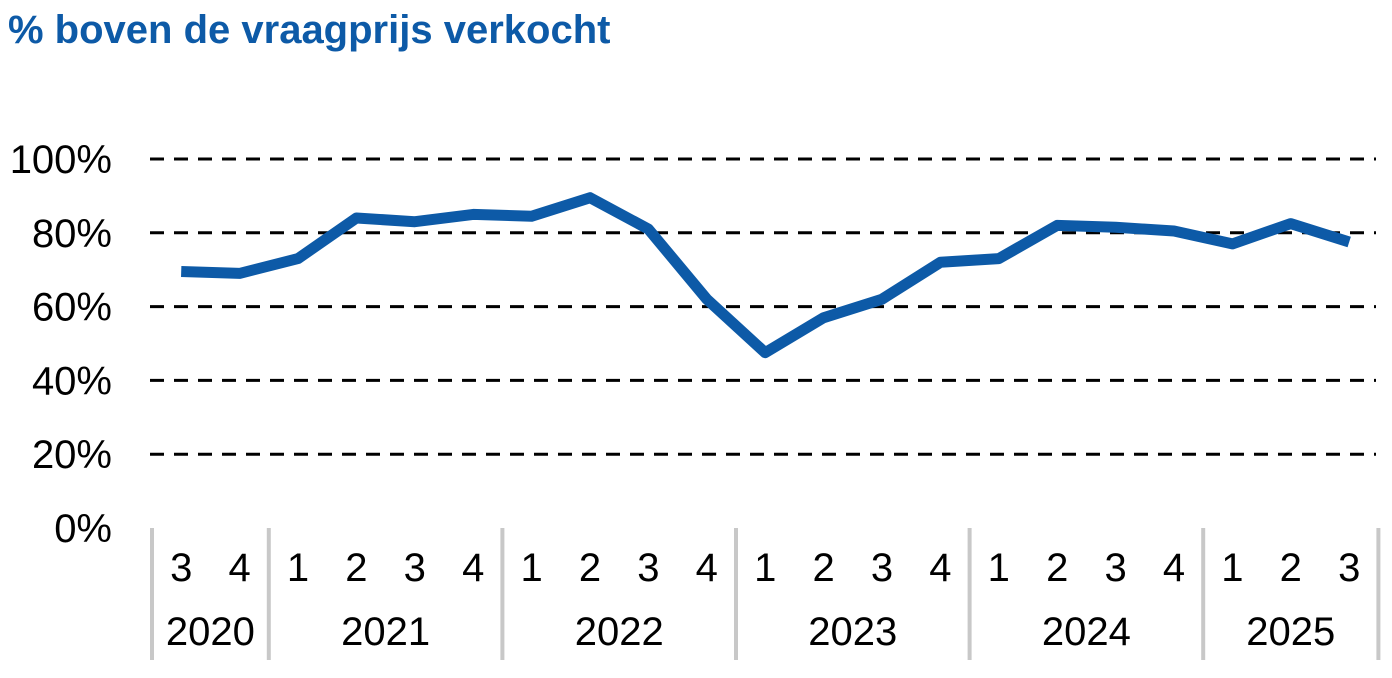 The image size is (1392, 678). What do you see at coordinates (61, 160) in the screenshot?
I see `y-tick-label: 100%` at bounding box center [61, 160].